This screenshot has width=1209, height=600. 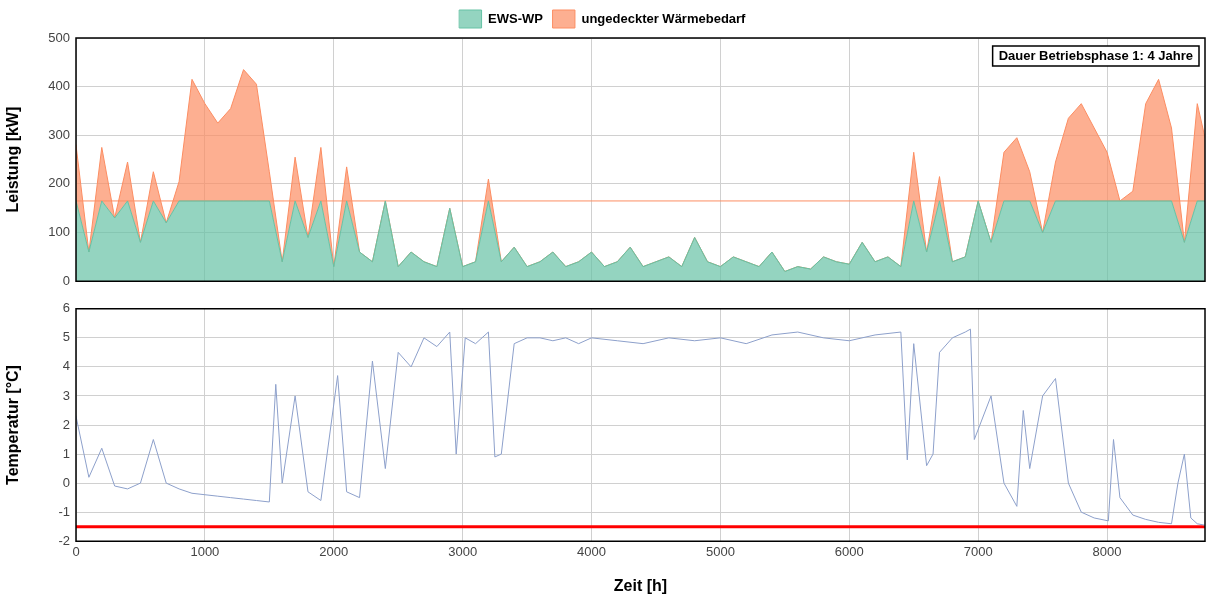 What do you see at coordinates (76, 551) in the screenshot?
I see `x-tick-label: 0` at bounding box center [76, 551].